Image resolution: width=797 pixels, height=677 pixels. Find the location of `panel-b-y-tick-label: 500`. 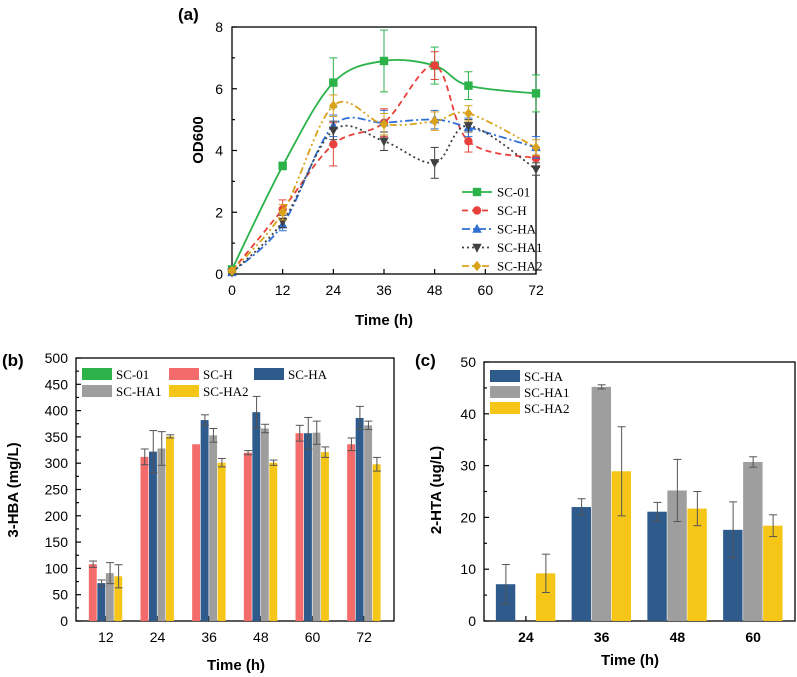

panel-b-y-tick-label: 500 is located at coordinates (57, 358).